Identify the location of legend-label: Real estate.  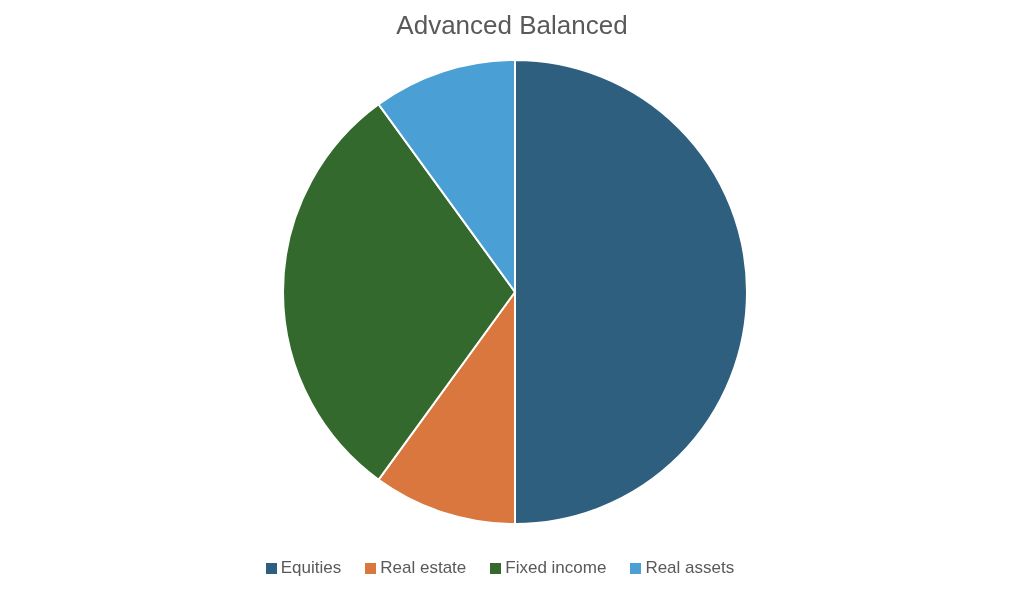
(423, 567).